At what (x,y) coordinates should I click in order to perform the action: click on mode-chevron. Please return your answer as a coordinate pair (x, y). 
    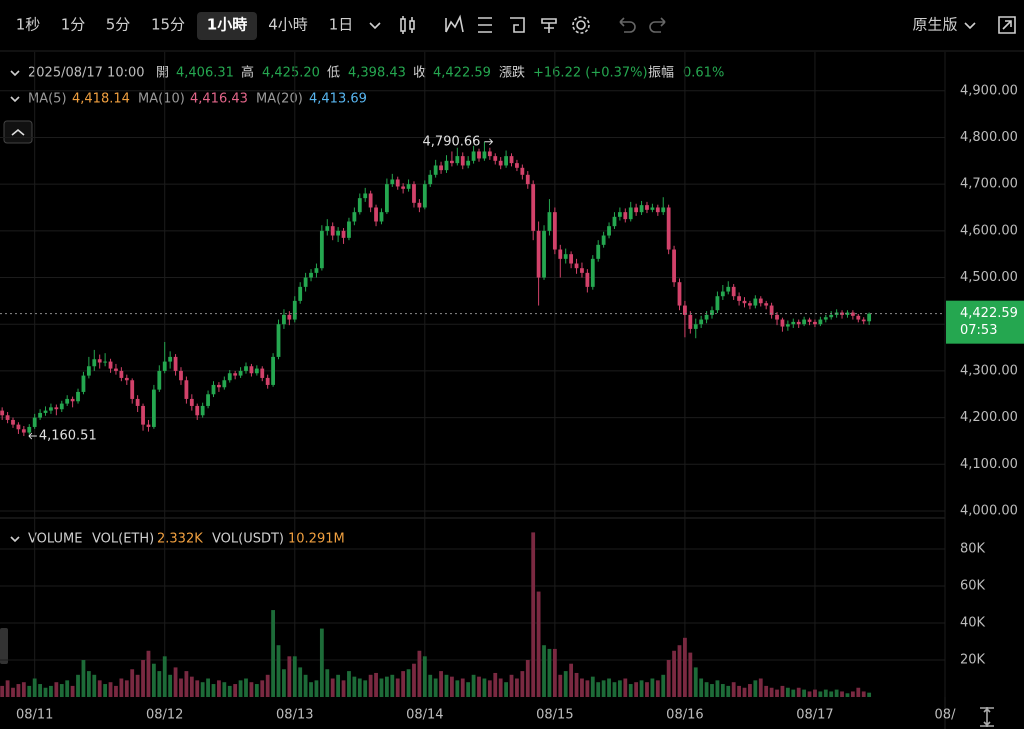
    Looking at the image, I should click on (970, 26).